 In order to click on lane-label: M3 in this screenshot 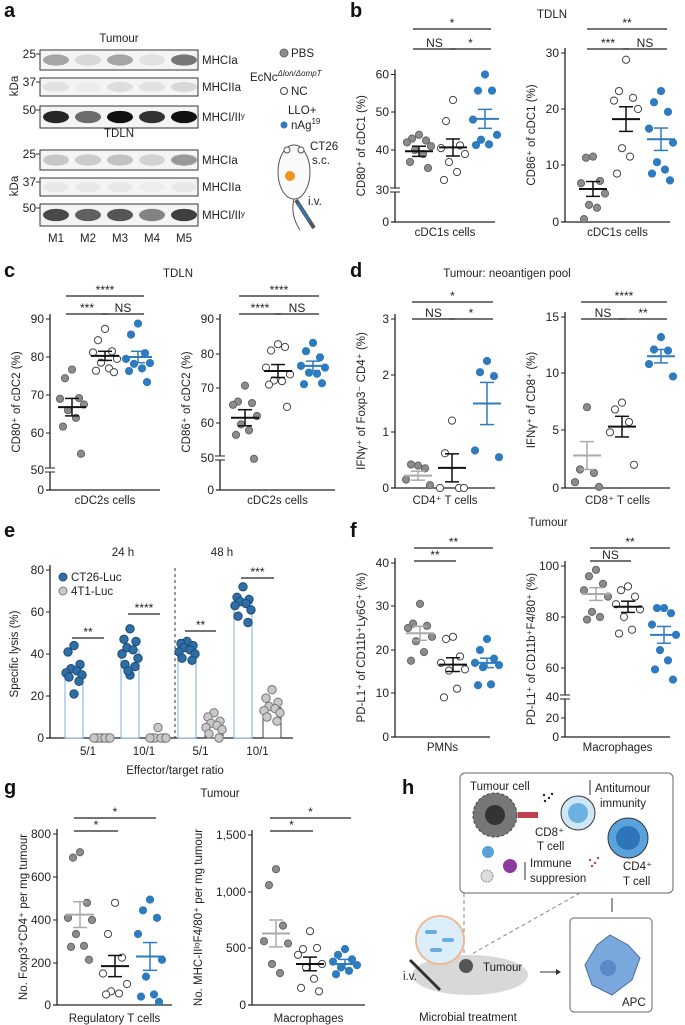, I will do `click(120, 239)`.